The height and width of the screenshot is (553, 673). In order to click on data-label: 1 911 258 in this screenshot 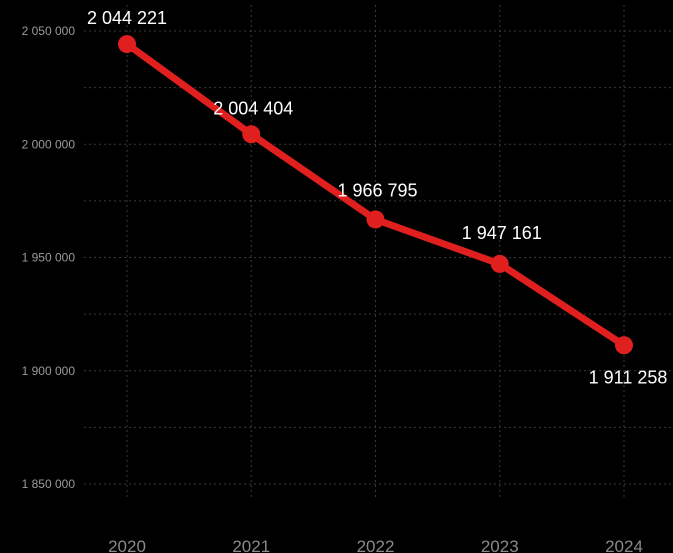, I will do `click(628, 377)`.